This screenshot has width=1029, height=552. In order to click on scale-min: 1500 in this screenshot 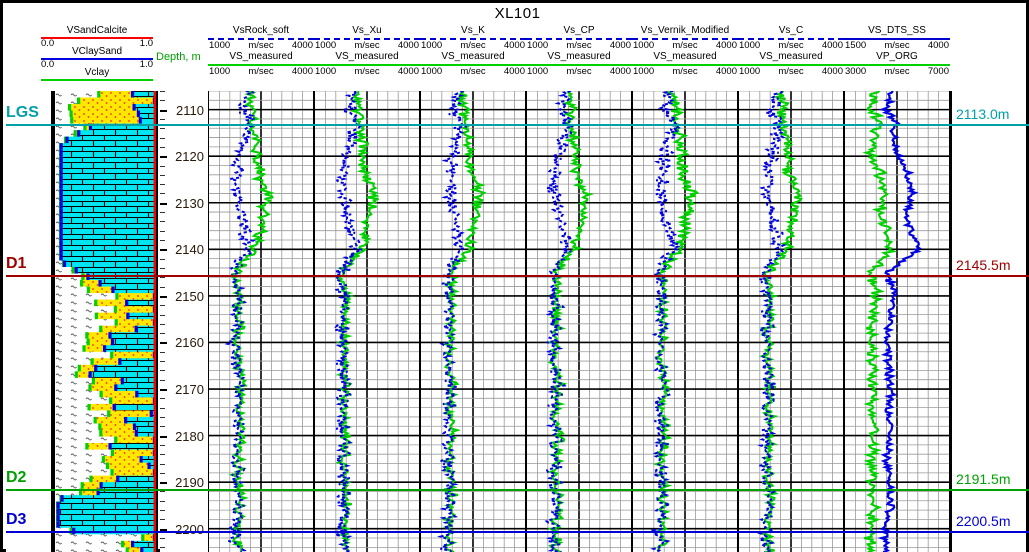, I will do `click(856, 45)`.